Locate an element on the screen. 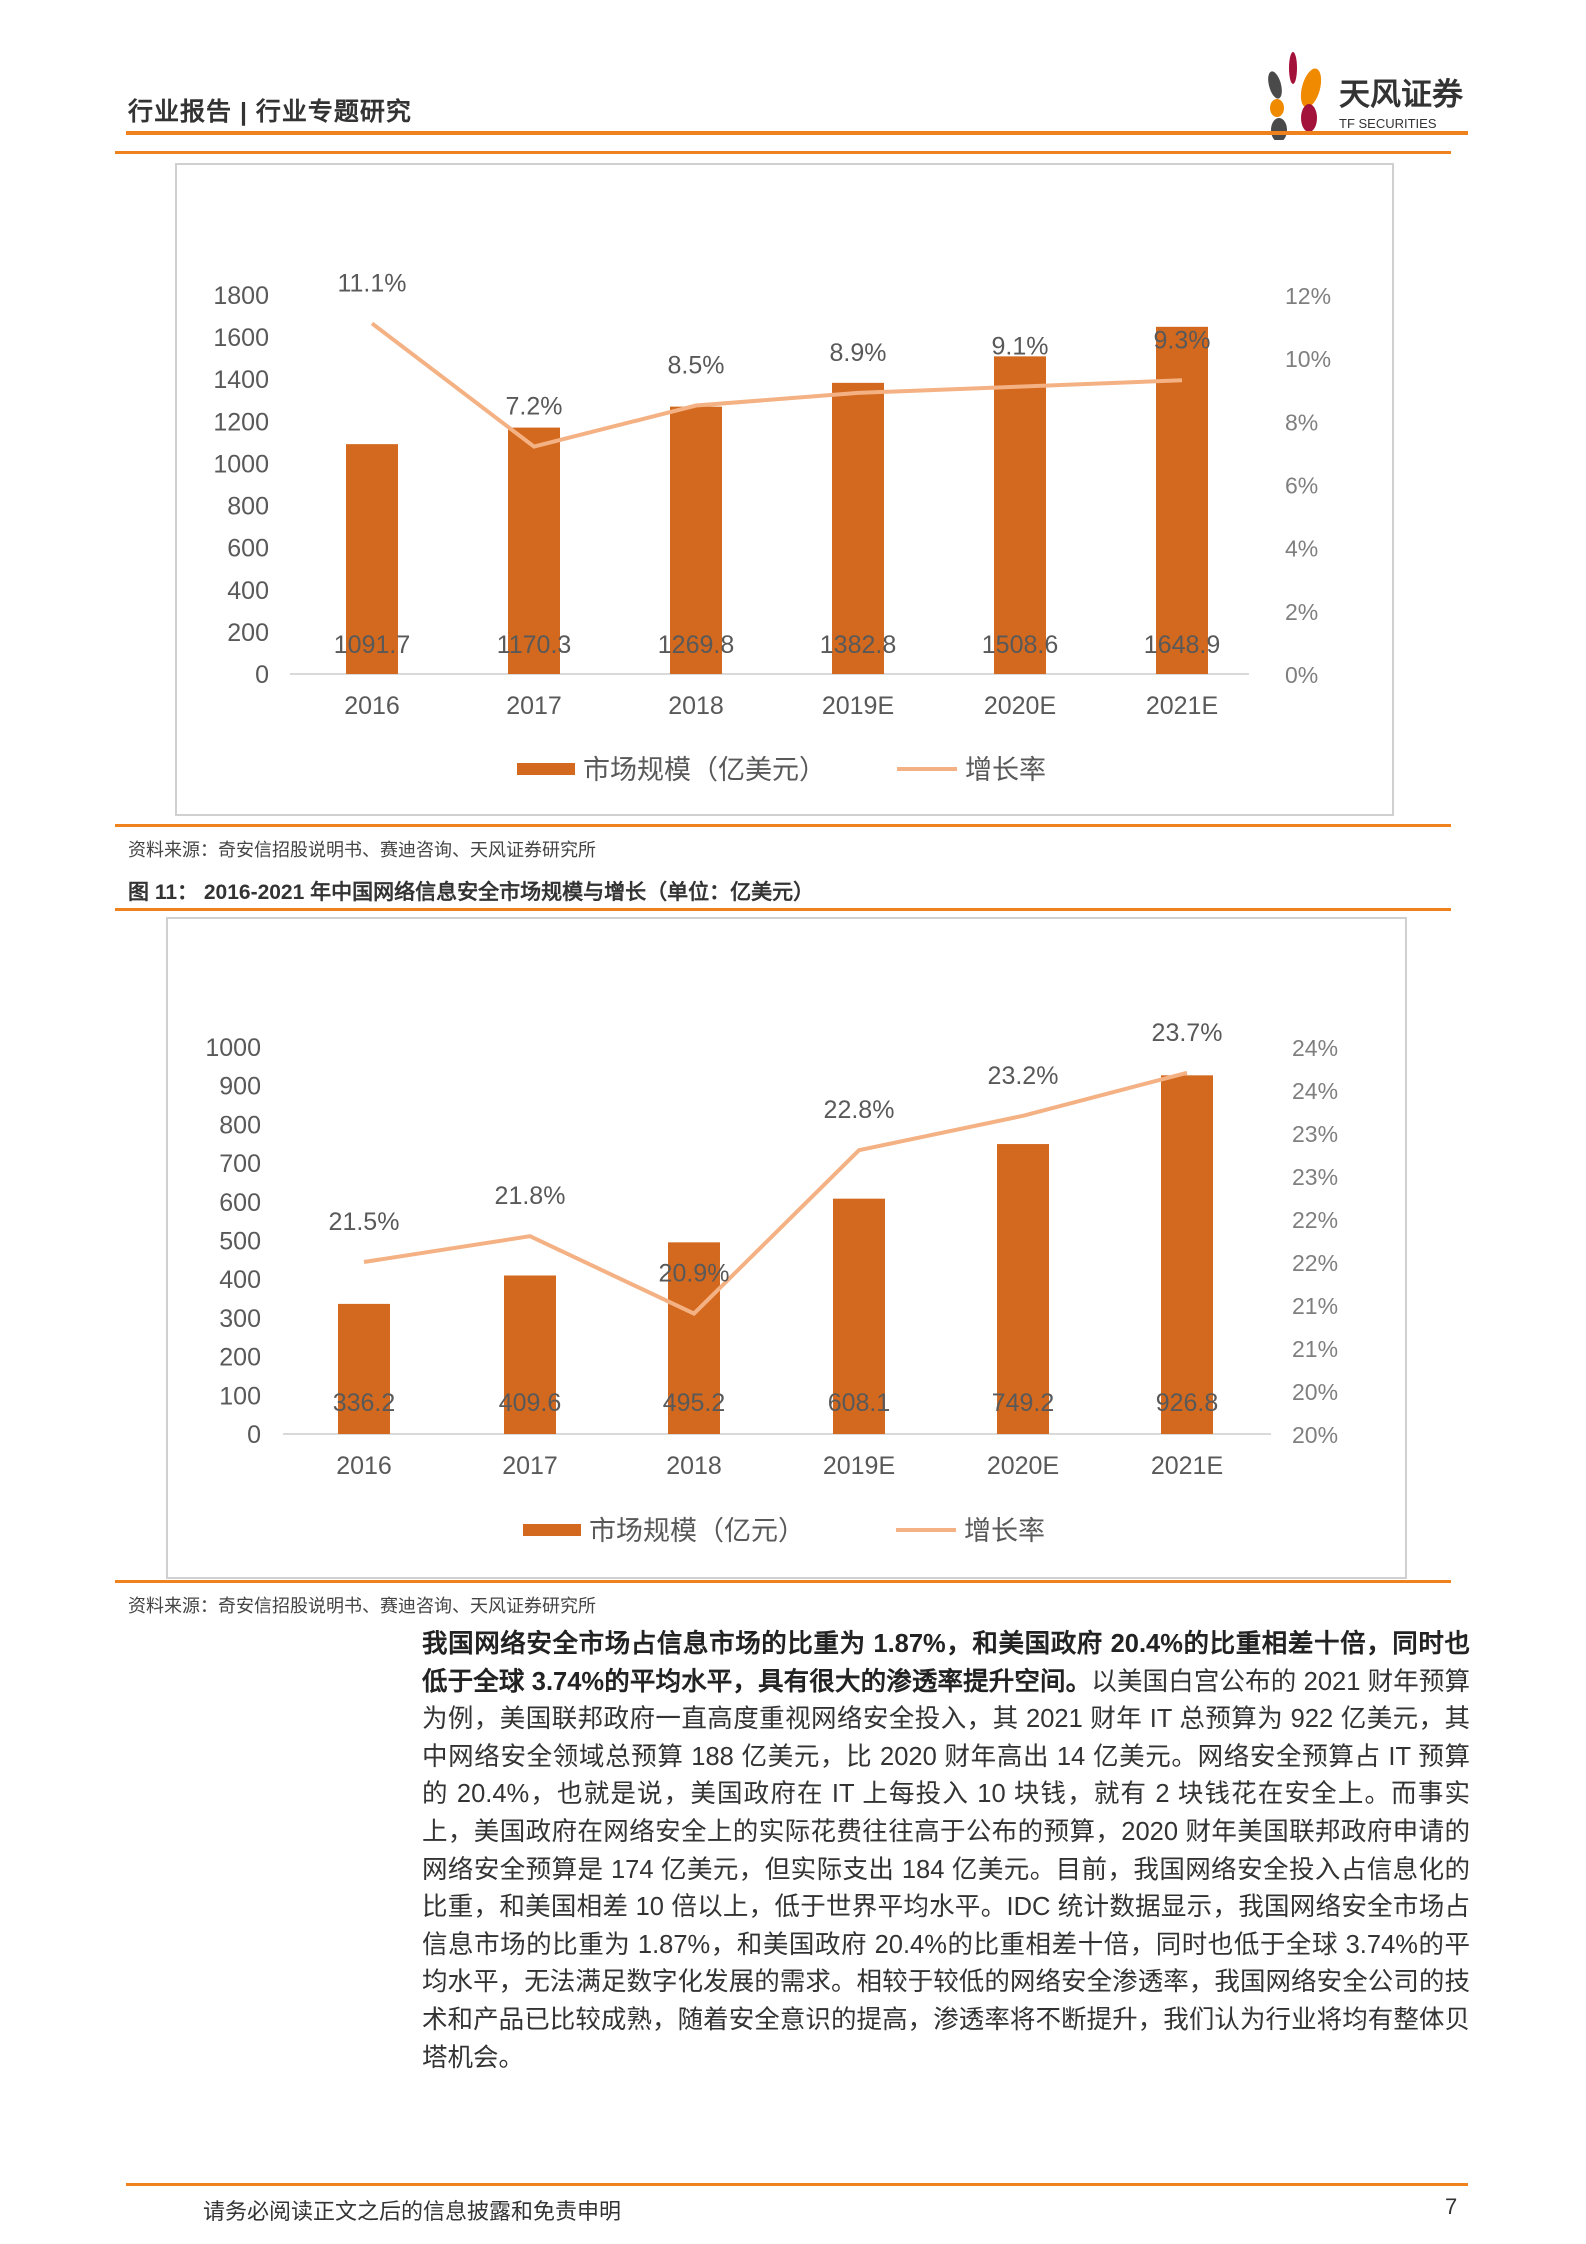 The height and width of the screenshot is (2244, 1586). logo-subtext: TF SECURITIES is located at coordinates (1388, 123).